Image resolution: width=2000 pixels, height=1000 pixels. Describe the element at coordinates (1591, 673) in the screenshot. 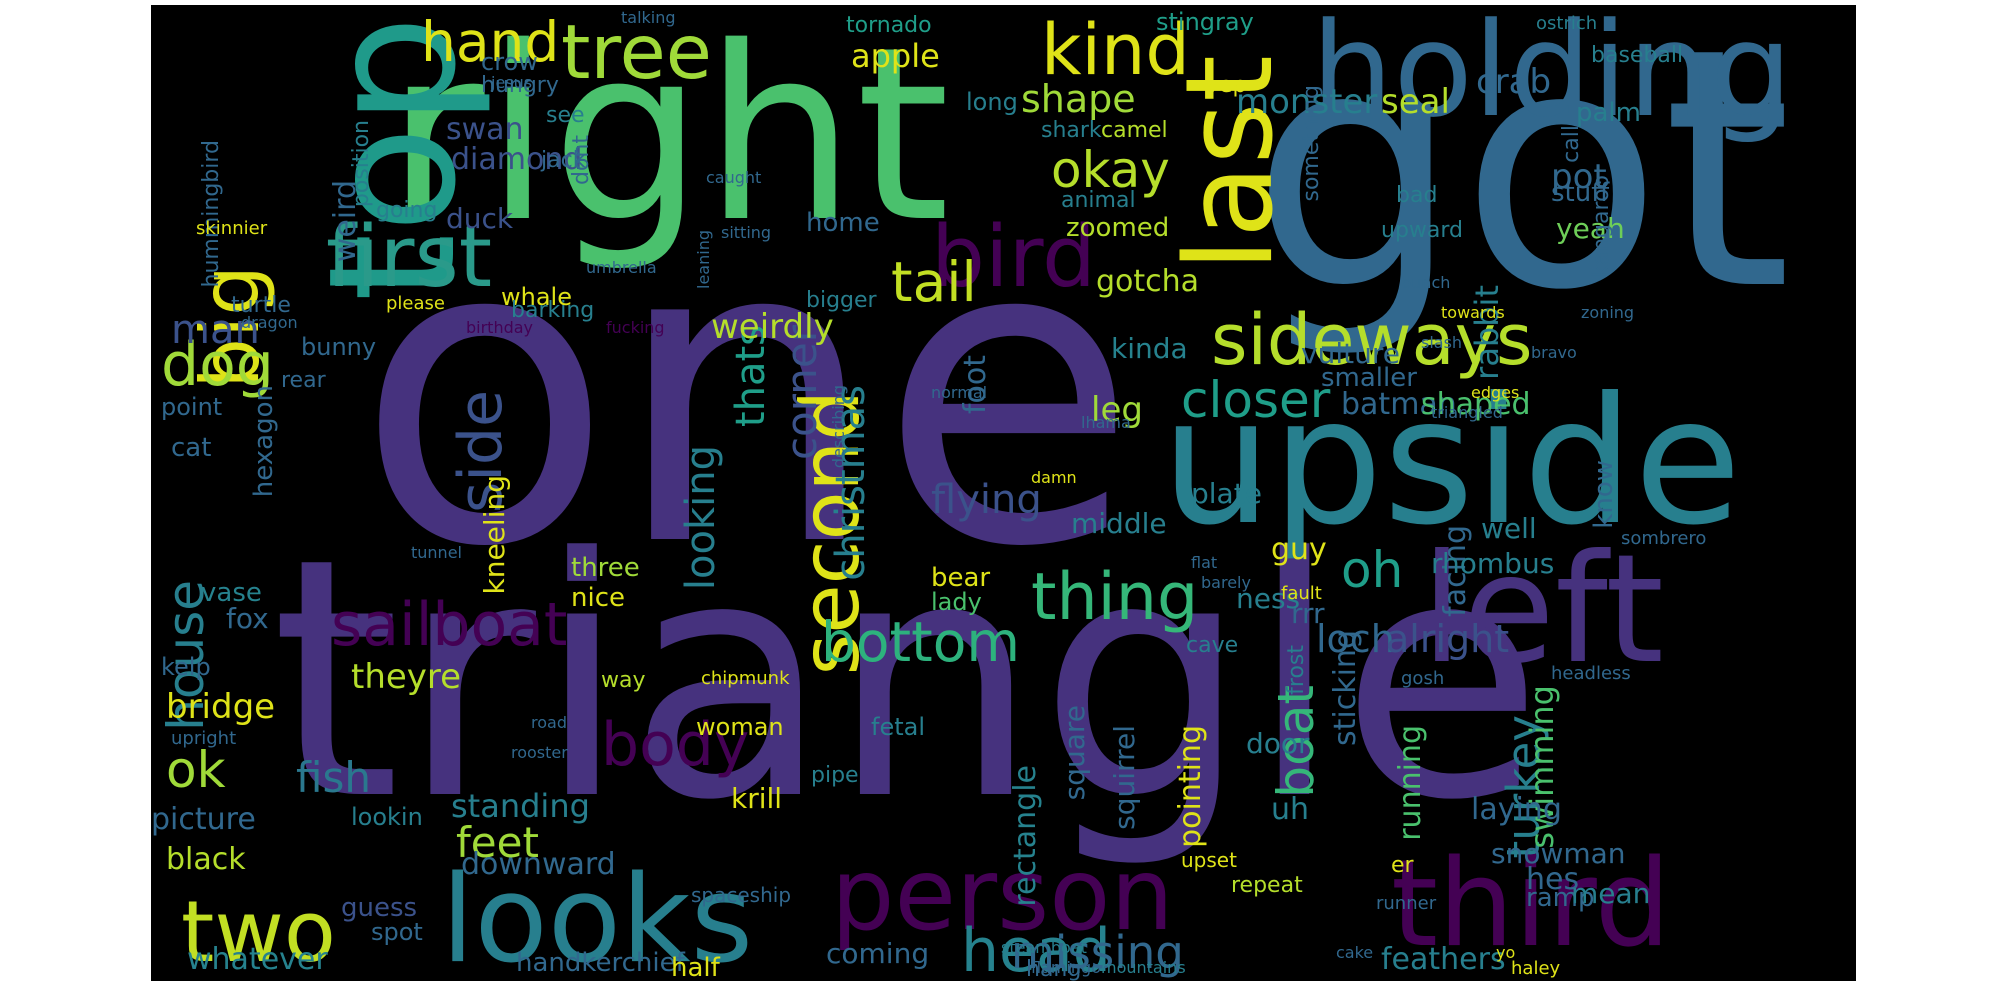

I see `word-headless: headless` at that location.